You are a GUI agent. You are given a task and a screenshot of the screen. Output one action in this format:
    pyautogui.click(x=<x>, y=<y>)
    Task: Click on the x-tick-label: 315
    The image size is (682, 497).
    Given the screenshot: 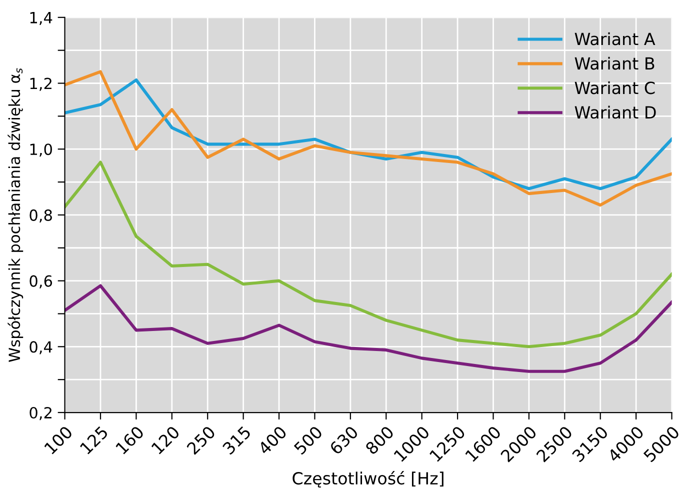 What is the action you would take?
    pyautogui.click(x=237, y=441)
    